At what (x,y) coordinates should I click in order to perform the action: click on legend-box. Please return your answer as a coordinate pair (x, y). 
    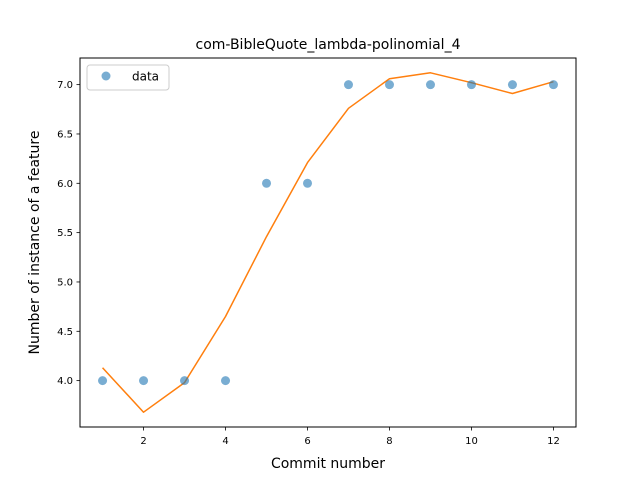
    Looking at the image, I should click on (128, 77).